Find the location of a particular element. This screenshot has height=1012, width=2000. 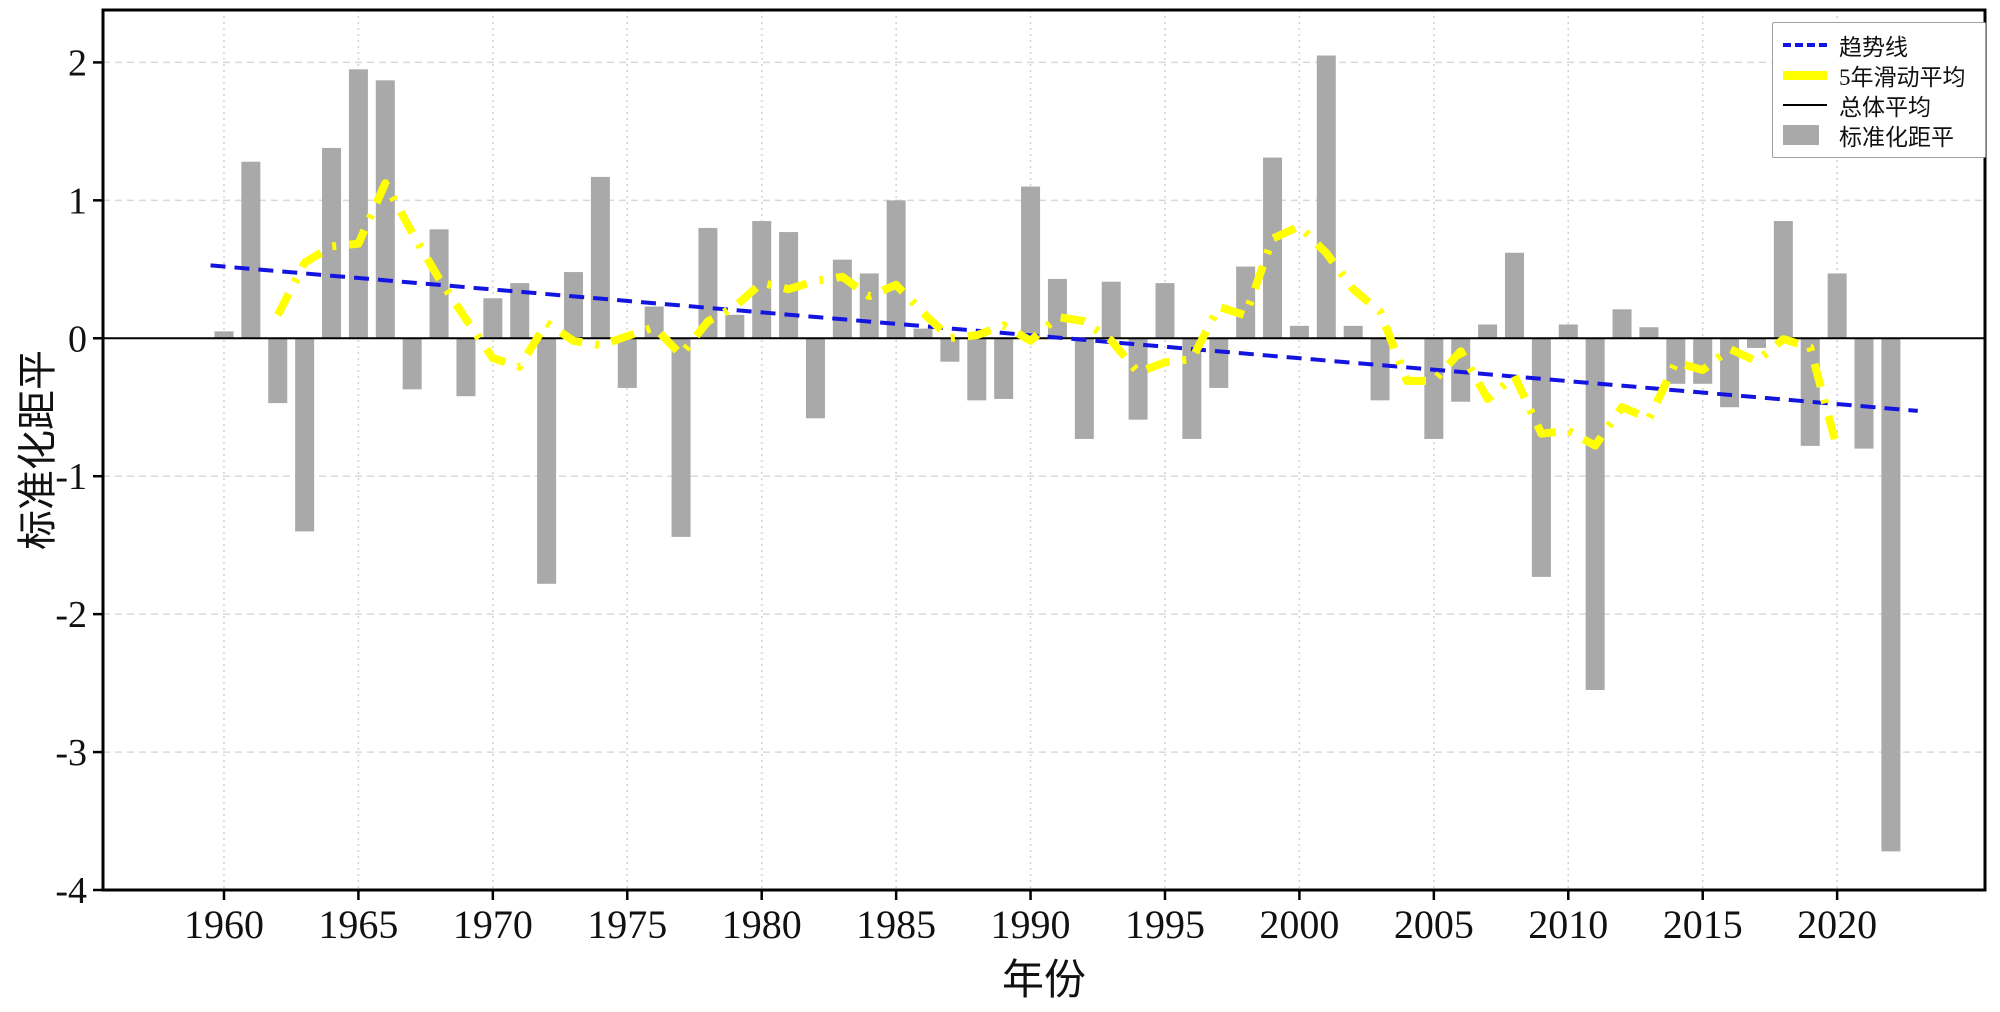

bar-1991 is located at coordinates (1057, 308).